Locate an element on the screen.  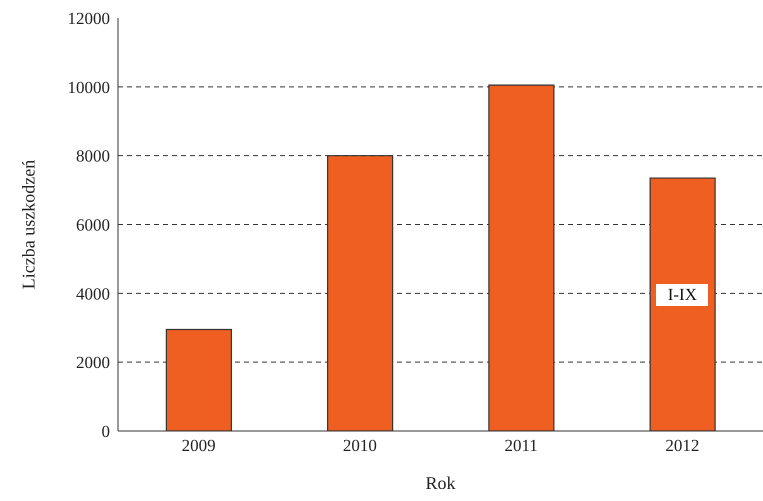
x-tick-label: 2009 is located at coordinates (199, 446).